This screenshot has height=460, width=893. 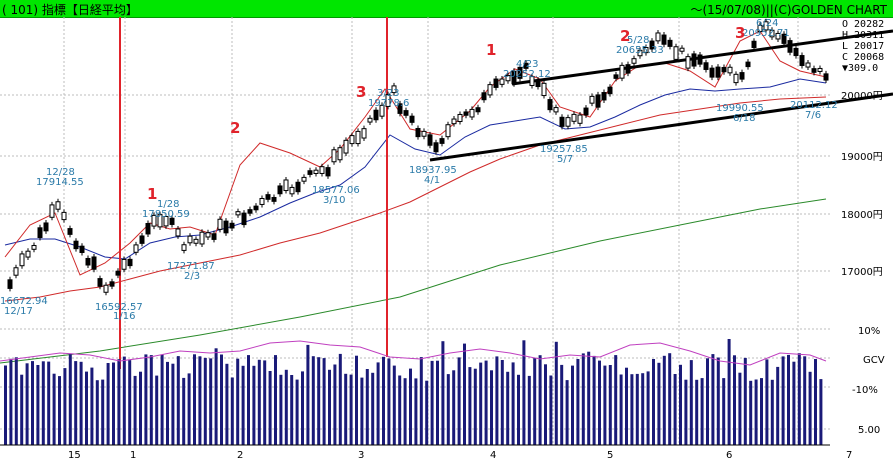 I want to click on date-label: 4/23, so click(x=527, y=64).